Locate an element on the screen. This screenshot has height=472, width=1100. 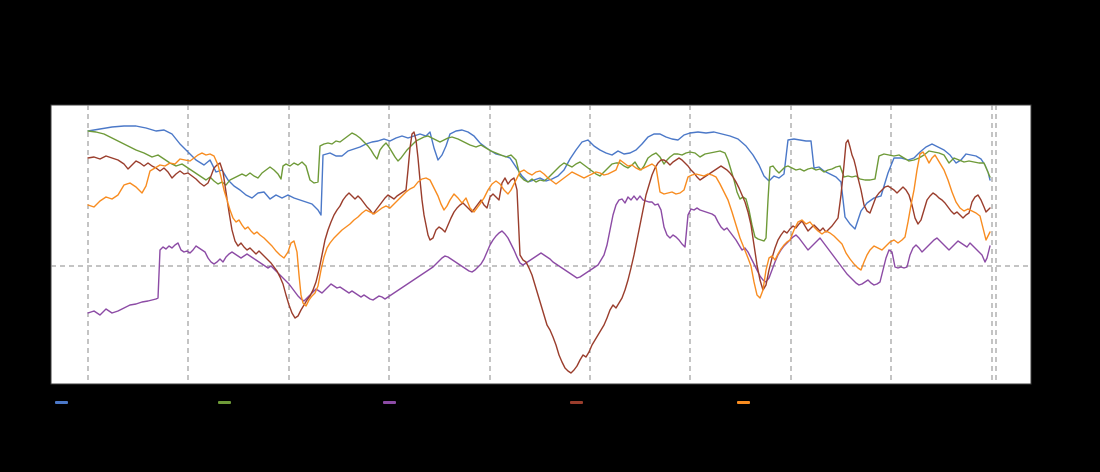
legend-swatch-purple is located at coordinates (389, 402).